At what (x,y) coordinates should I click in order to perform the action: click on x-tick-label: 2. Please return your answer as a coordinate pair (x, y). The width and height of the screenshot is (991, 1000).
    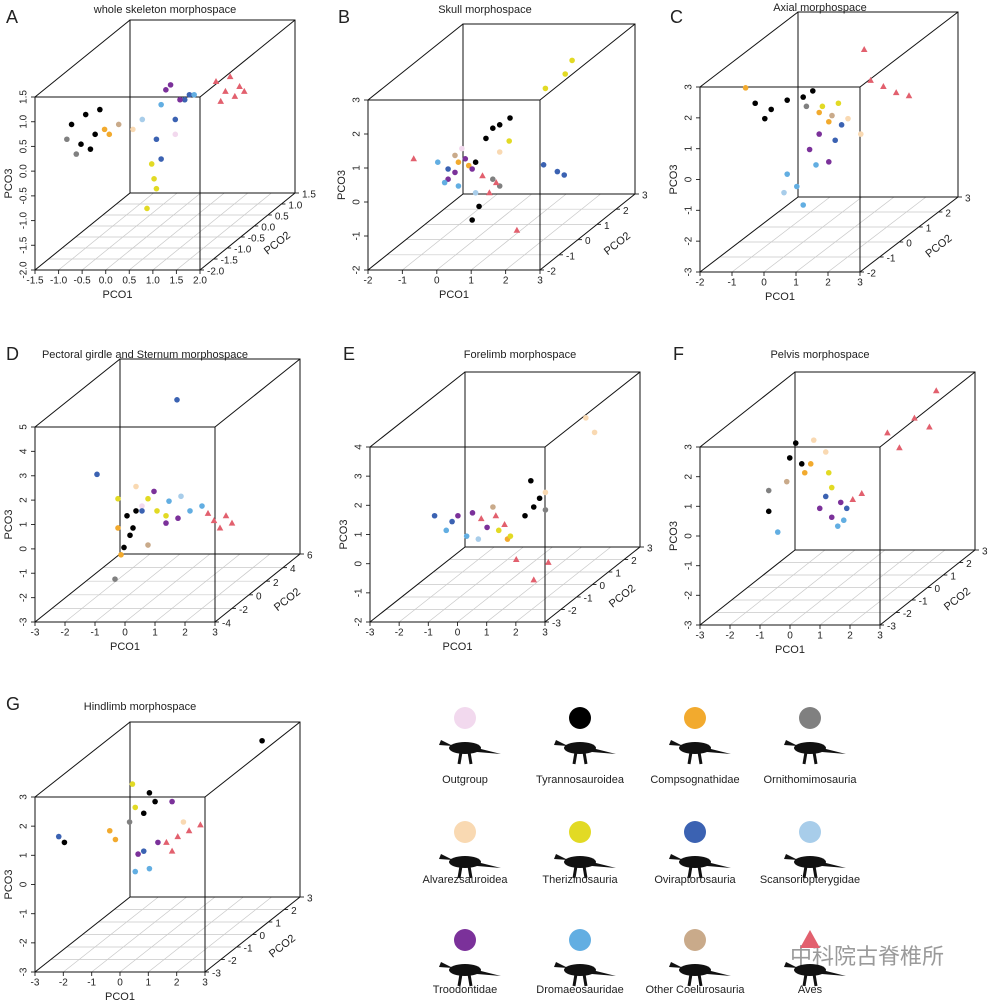
    Looking at the image, I should click on (516, 633).